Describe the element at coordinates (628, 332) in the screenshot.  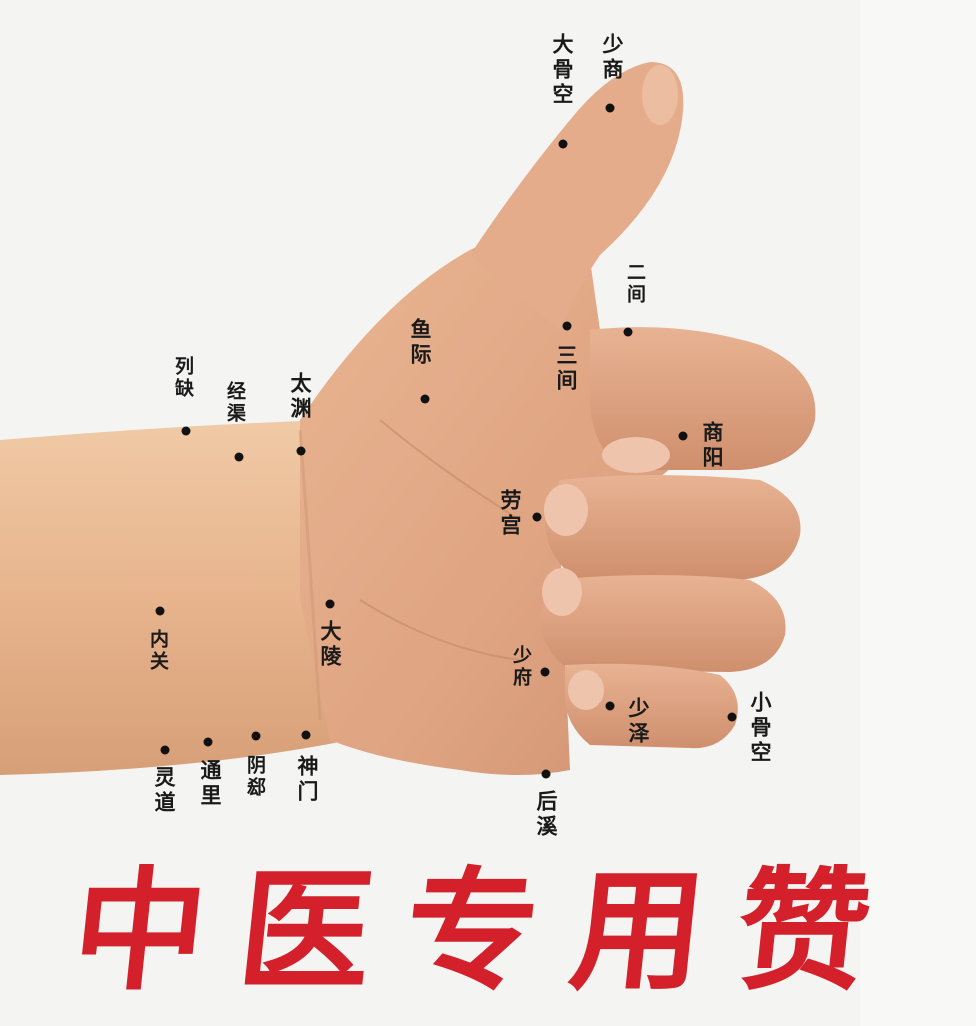
I see `point-dot-erjian` at that location.